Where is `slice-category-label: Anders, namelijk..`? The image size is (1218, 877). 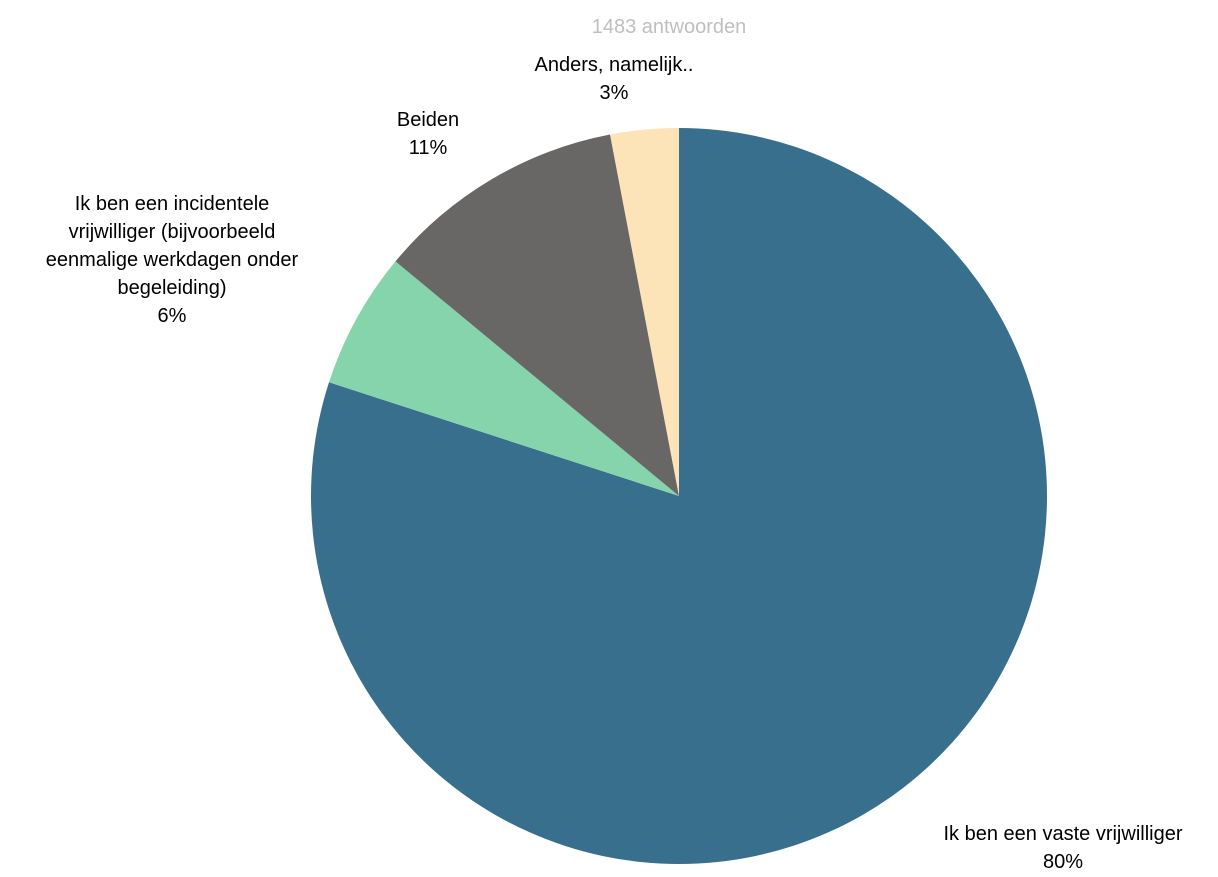
slice-category-label: Anders, namelijk.. is located at coordinates (614, 65).